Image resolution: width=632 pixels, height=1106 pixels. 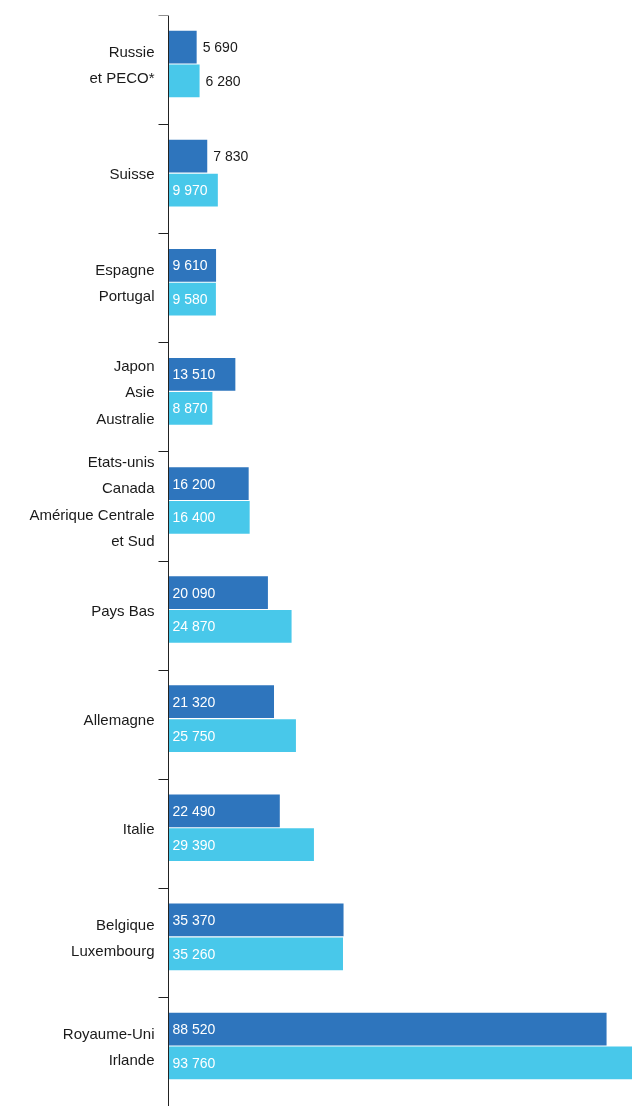 I want to click on data-label: 21 320, so click(x=194, y=701).